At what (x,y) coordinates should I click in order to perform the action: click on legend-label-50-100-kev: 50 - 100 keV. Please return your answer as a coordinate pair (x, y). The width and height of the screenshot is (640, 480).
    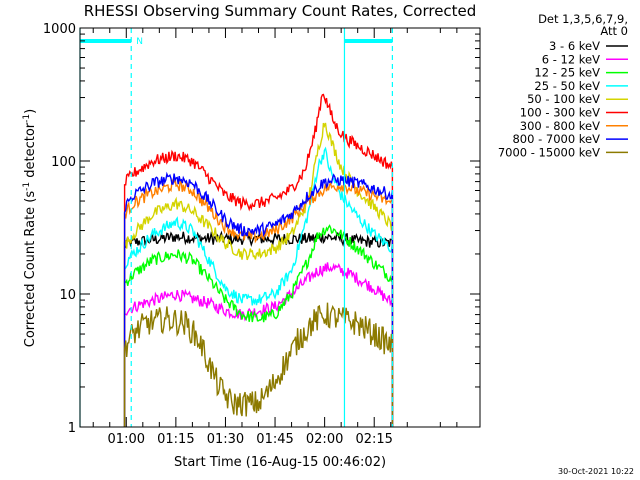
    Looking at the image, I should click on (563, 99).